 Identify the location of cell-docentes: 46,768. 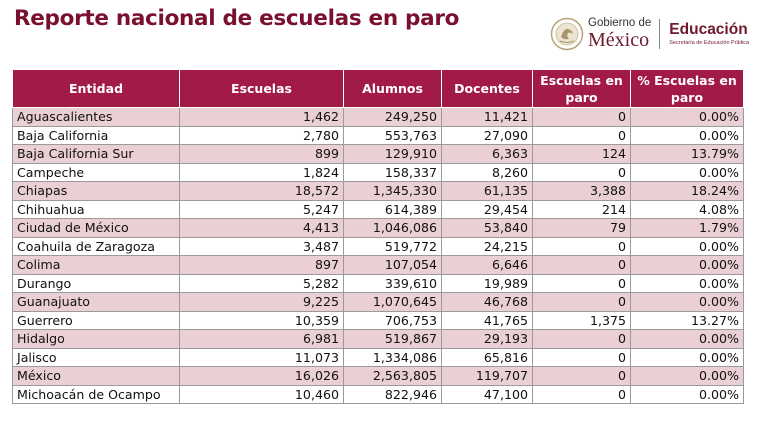
(487, 302).